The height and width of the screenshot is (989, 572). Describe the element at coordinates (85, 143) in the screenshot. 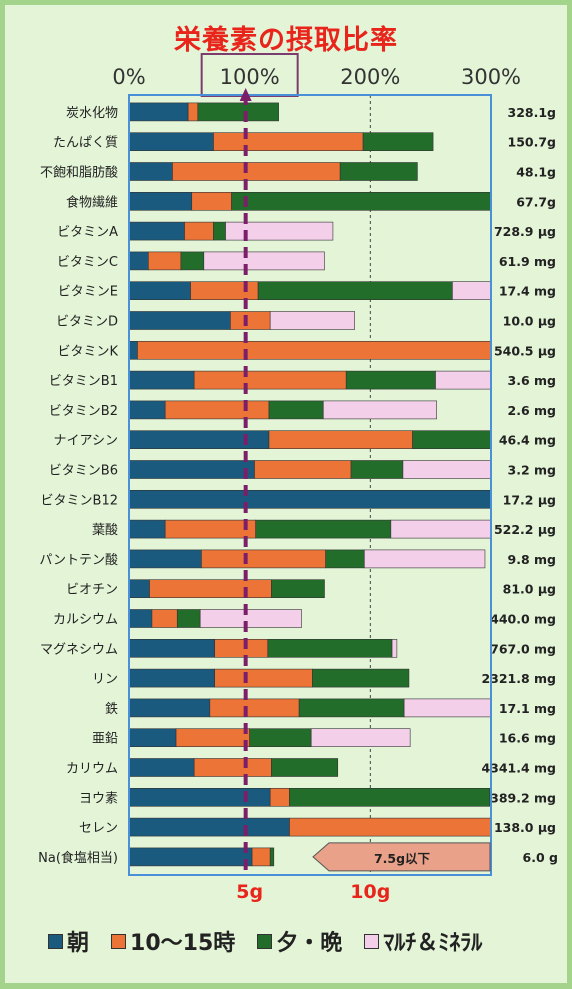

I see `category-label: たんぱく質` at that location.